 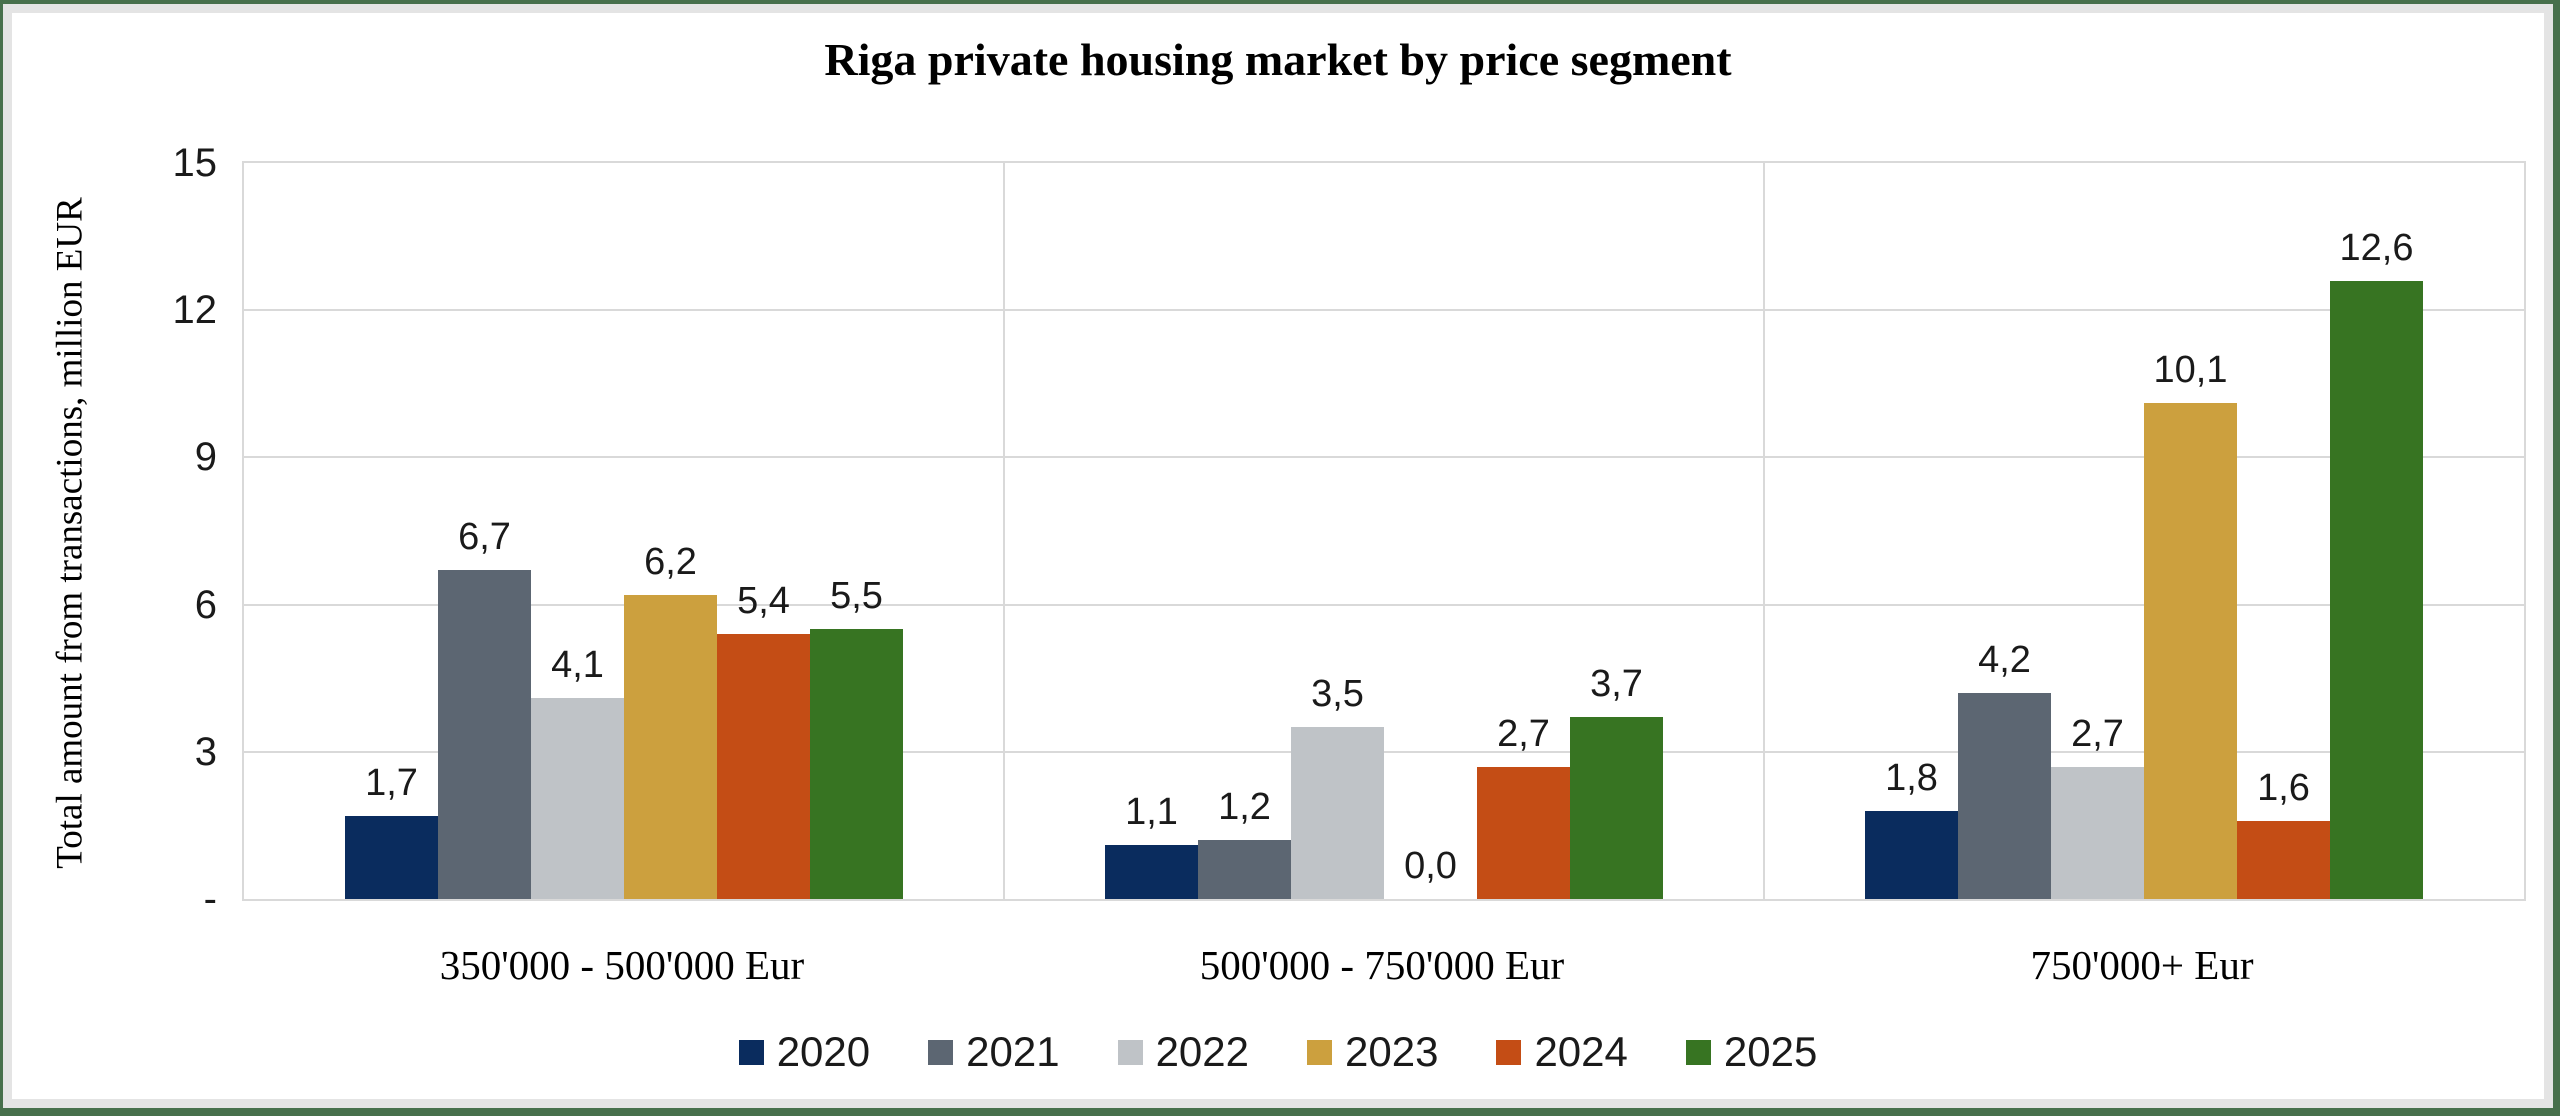 What do you see at coordinates (205, 751) in the screenshot?
I see `y-tick-label-3: 3` at bounding box center [205, 751].